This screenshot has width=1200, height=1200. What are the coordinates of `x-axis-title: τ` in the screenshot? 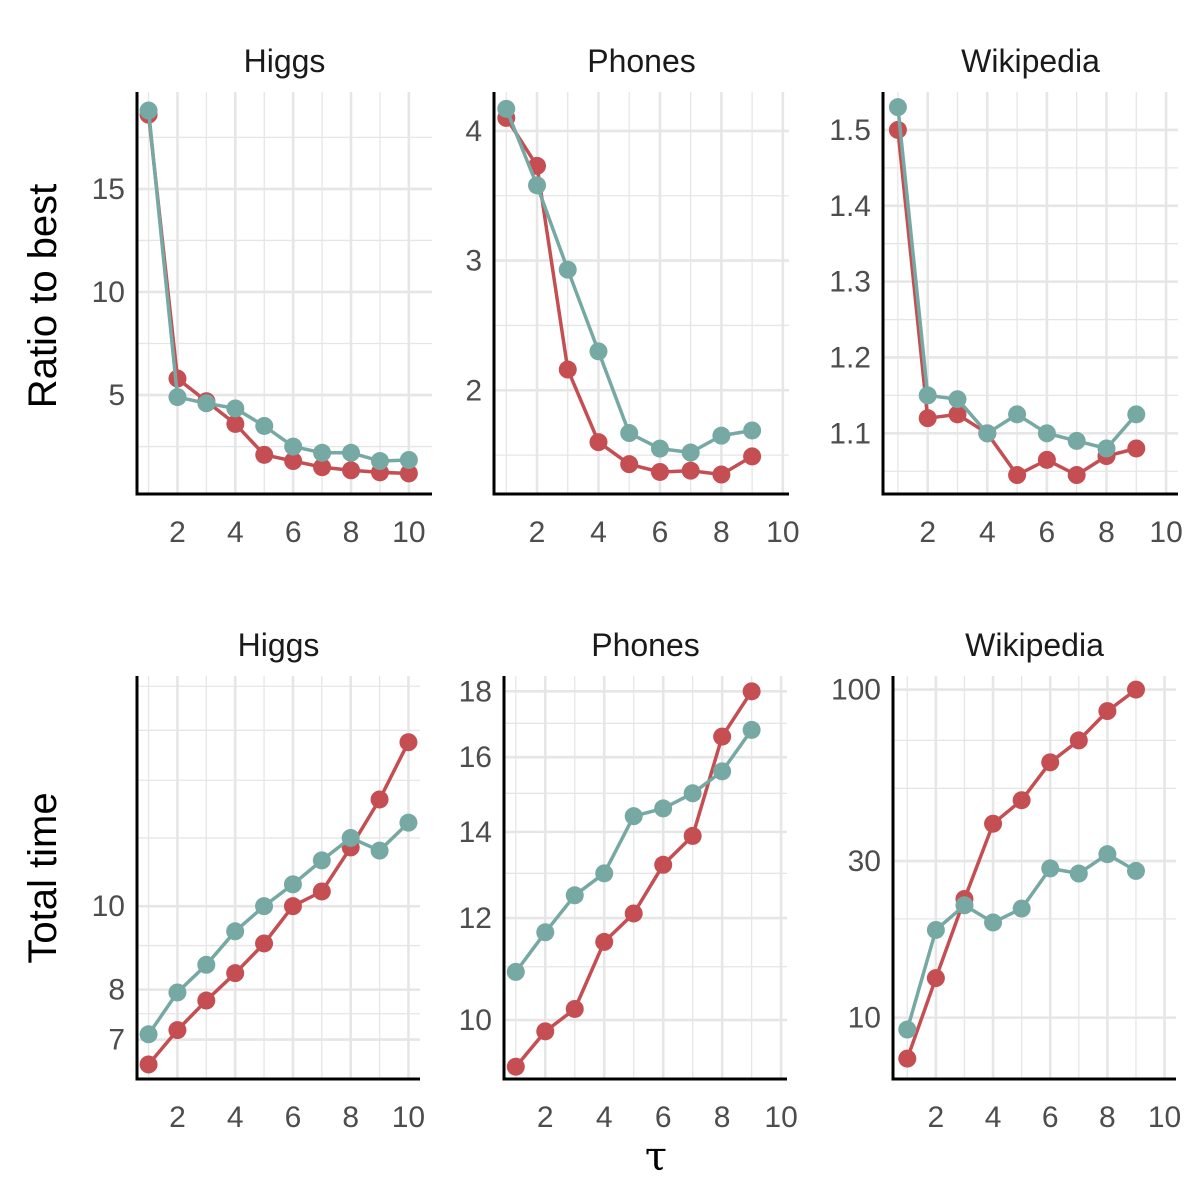 It's located at (656, 1157).